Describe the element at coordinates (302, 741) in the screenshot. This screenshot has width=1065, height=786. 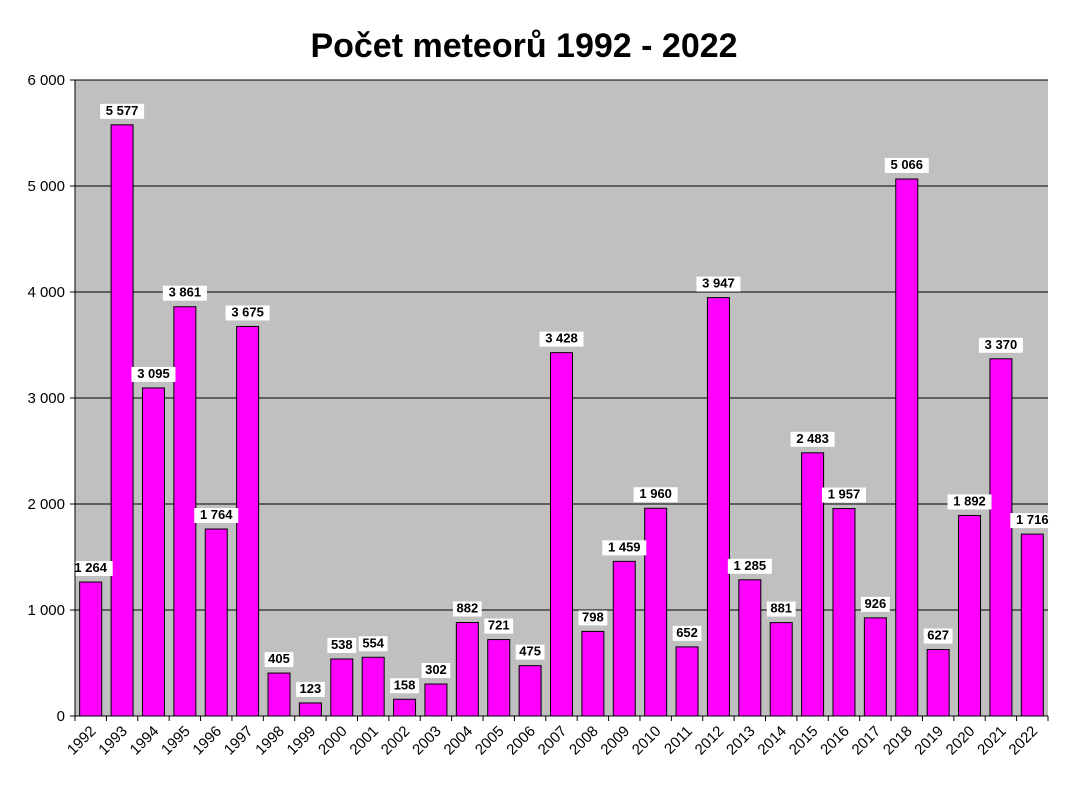
I see `x-tick-label: 1999` at that location.